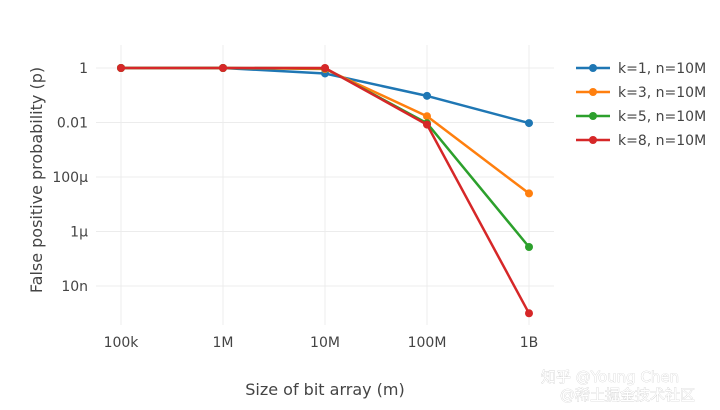  I want to click on x-tick-label: 100M, so click(427, 343).